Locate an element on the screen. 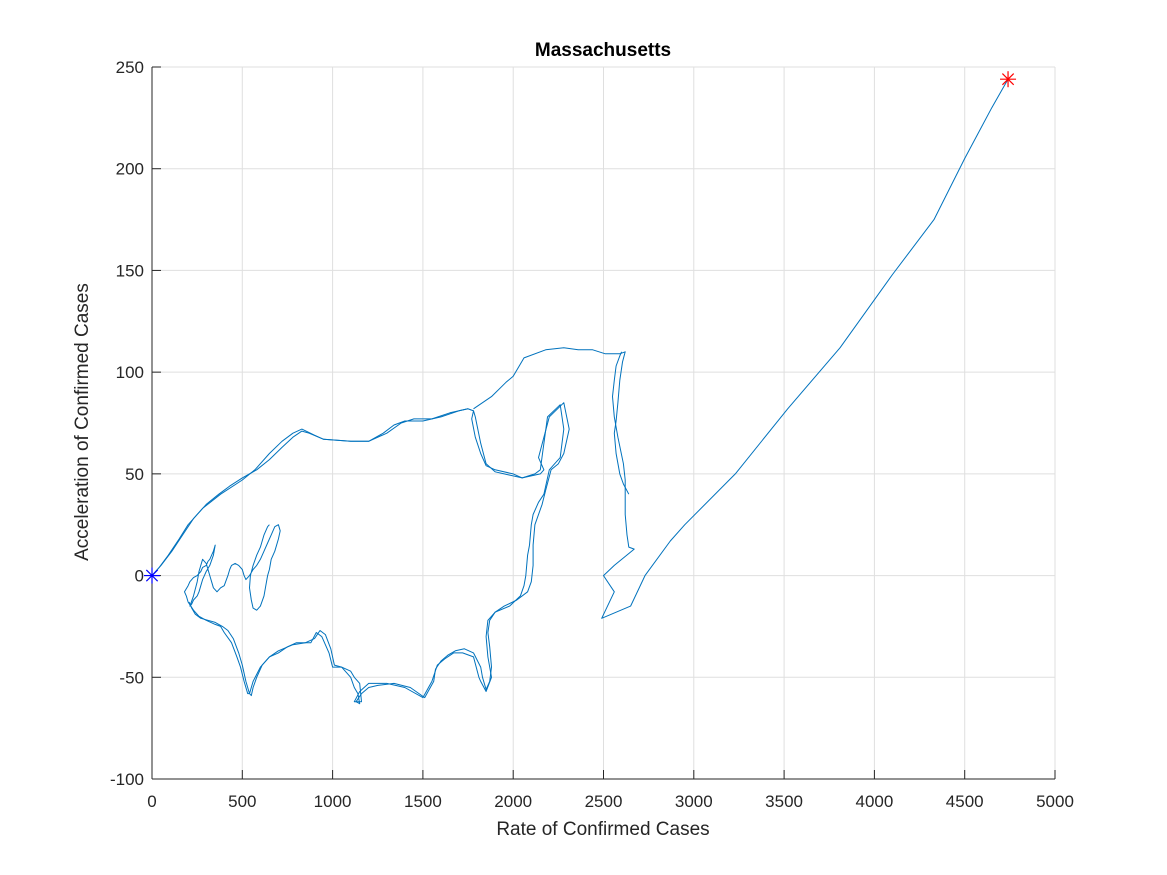  y-tick-label: 0 is located at coordinates (139, 576).